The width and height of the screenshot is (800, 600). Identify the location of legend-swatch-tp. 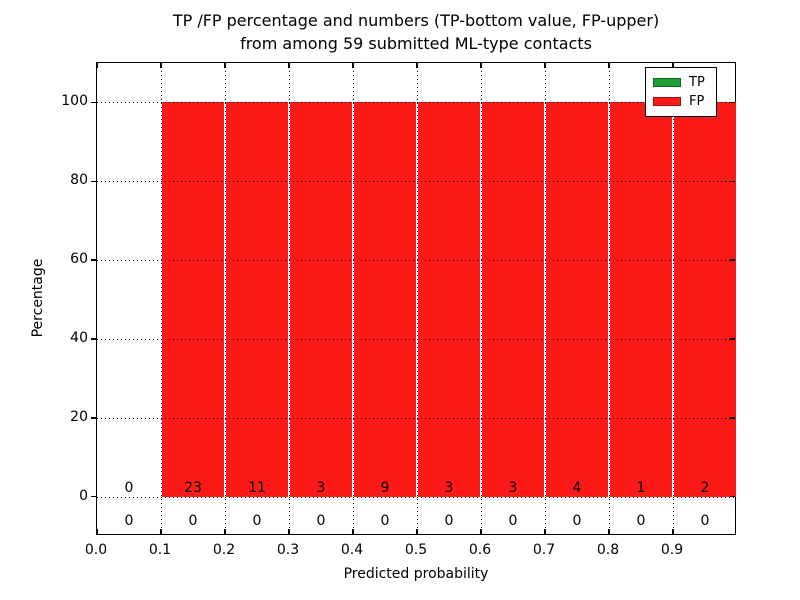
(667, 82).